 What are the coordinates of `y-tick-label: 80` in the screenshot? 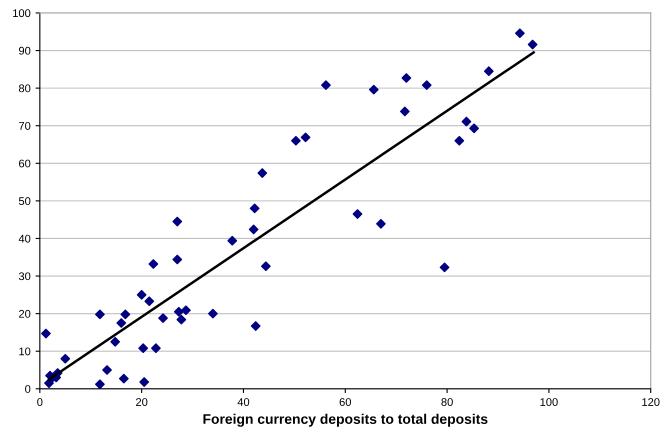 It's located at (24, 88).